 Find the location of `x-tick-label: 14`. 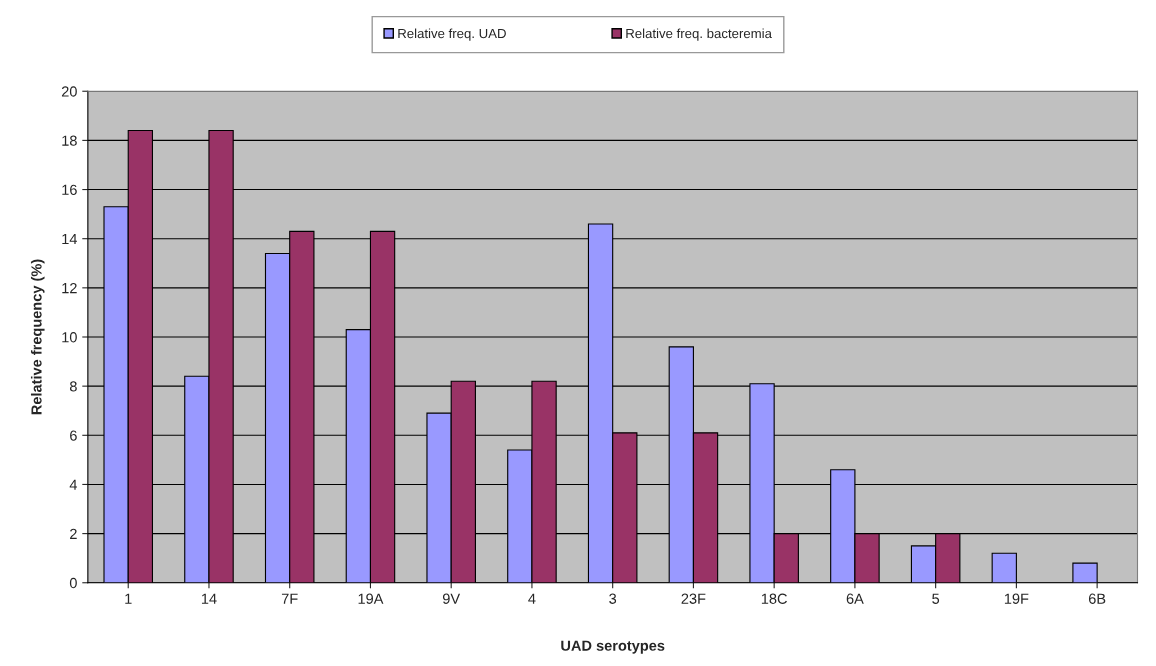

x-tick-label: 14 is located at coordinates (209, 598).